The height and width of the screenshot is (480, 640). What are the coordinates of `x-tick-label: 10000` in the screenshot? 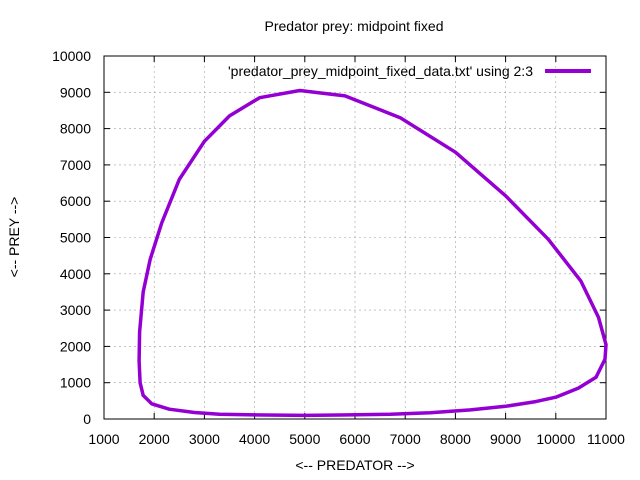 It's located at (555, 439).